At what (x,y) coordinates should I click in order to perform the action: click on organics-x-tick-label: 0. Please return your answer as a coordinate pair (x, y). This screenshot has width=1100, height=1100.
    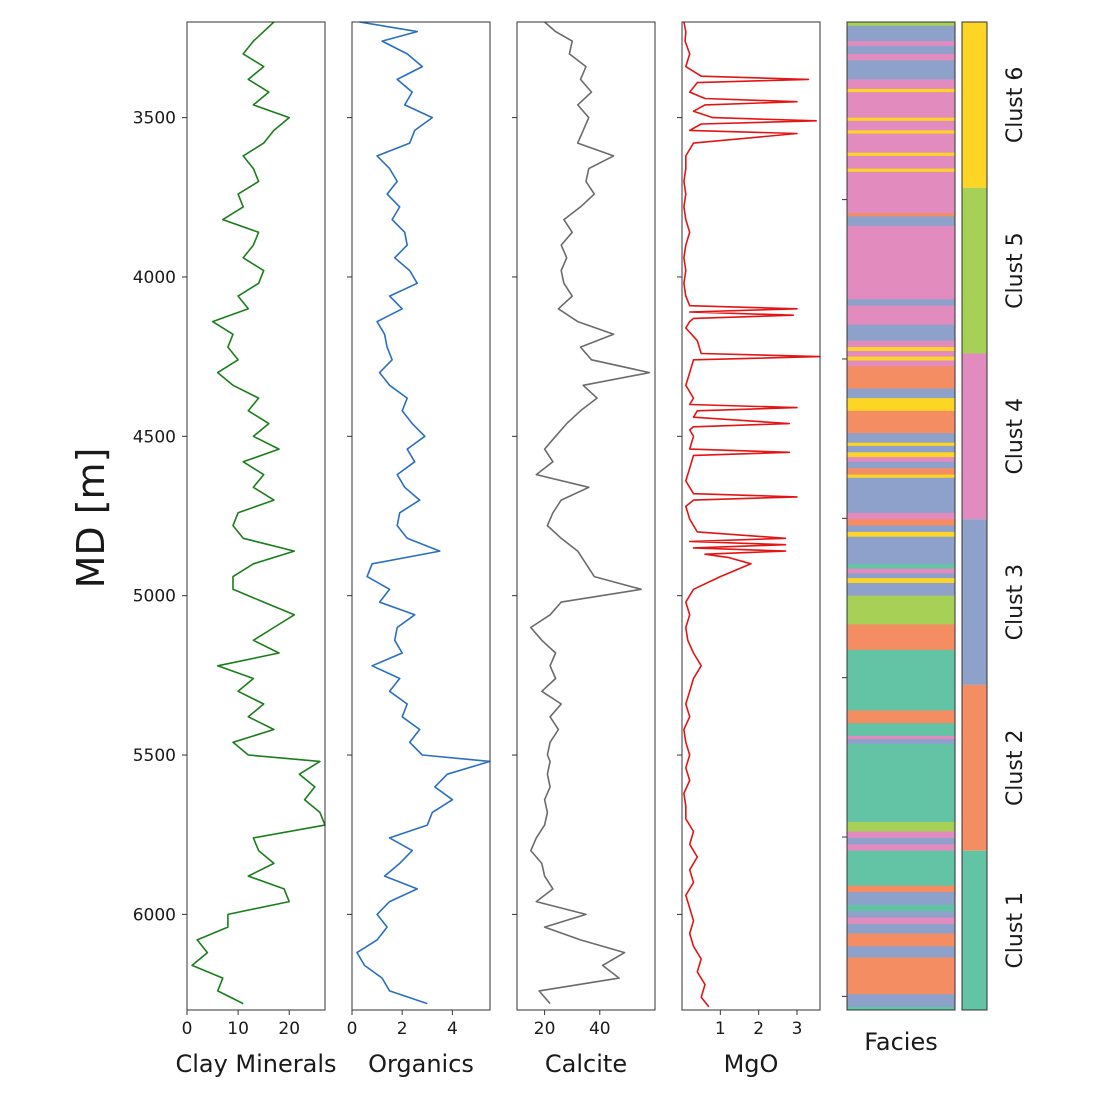
    Looking at the image, I should click on (352, 1029).